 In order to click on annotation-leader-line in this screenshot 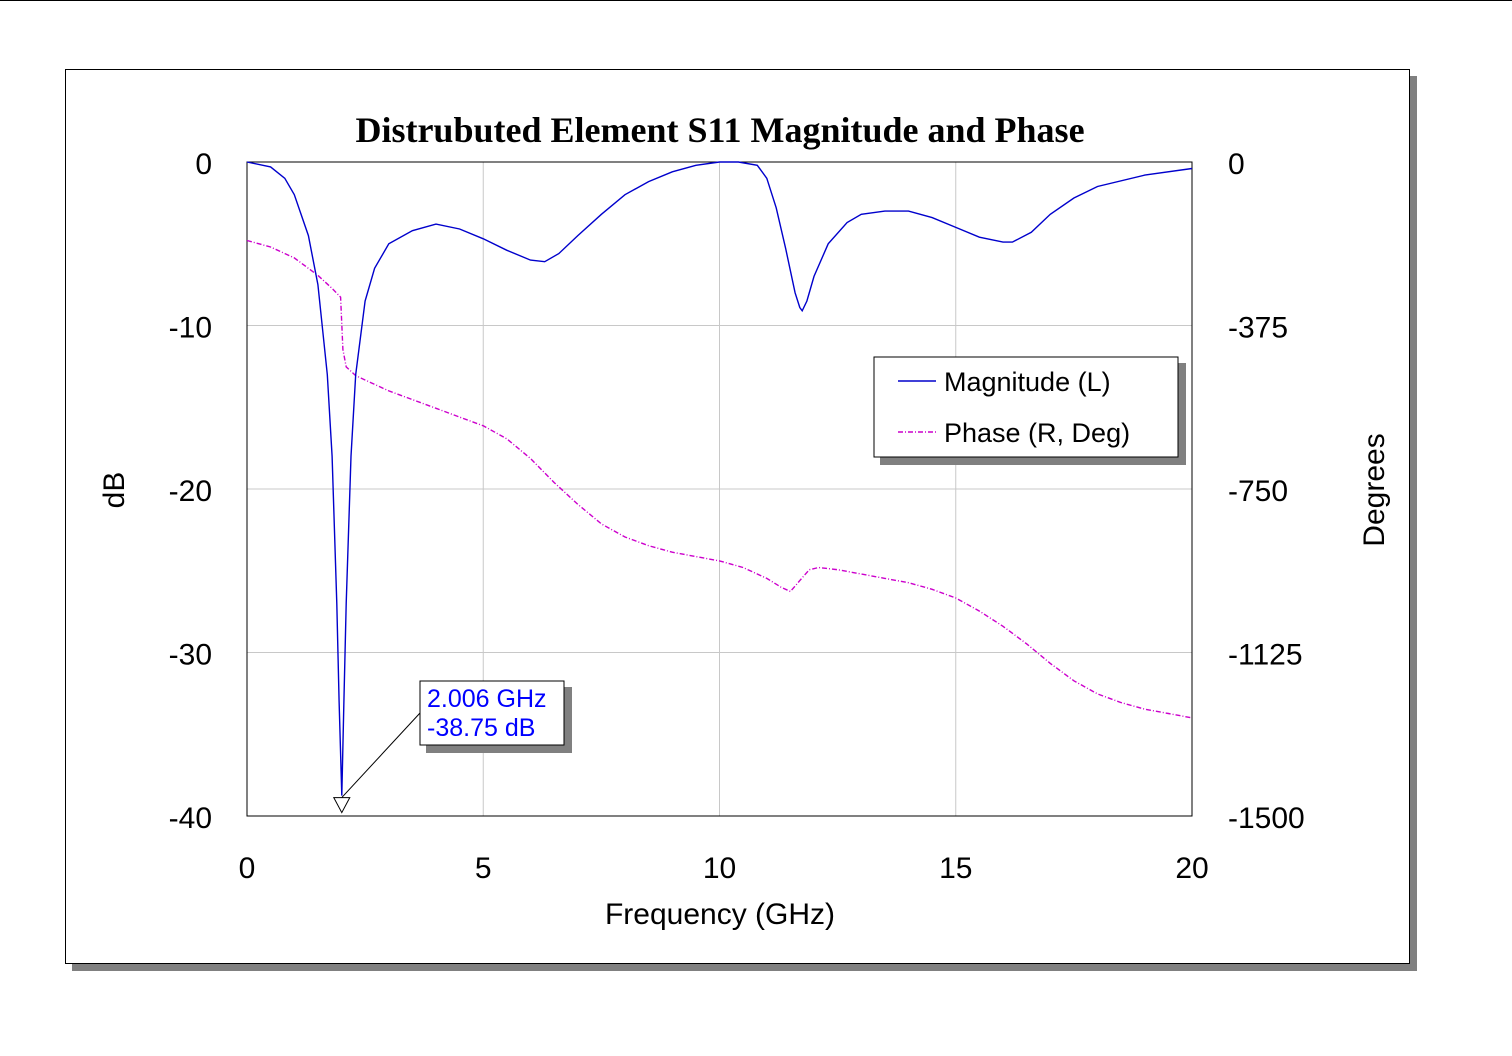, I will do `click(381, 755)`.